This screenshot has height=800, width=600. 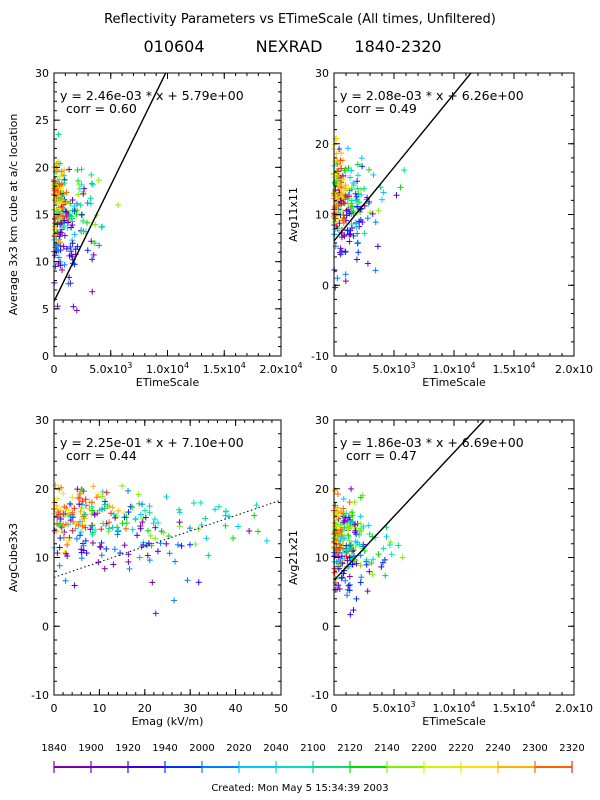 I want to click on y-tick-label: 0, so click(x=325, y=626).